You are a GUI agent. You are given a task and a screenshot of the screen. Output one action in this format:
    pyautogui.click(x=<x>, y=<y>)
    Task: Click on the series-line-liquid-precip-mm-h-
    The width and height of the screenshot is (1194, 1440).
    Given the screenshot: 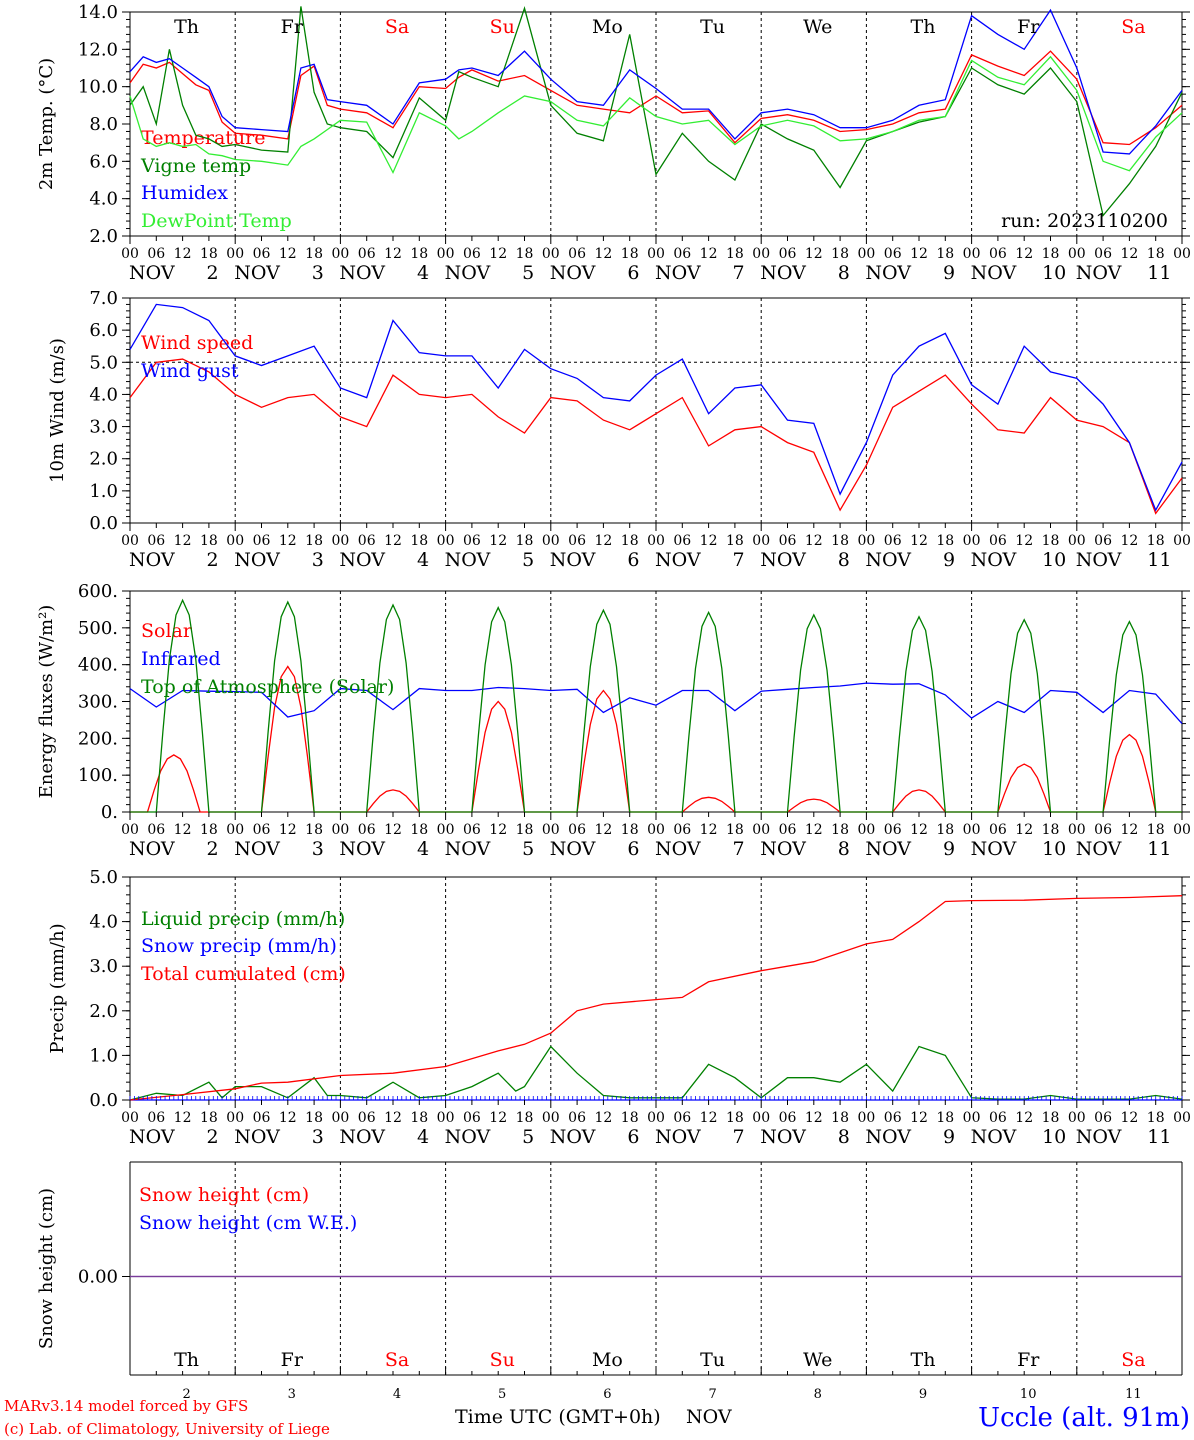 What is the action you would take?
    pyautogui.click(x=656, y=1073)
    